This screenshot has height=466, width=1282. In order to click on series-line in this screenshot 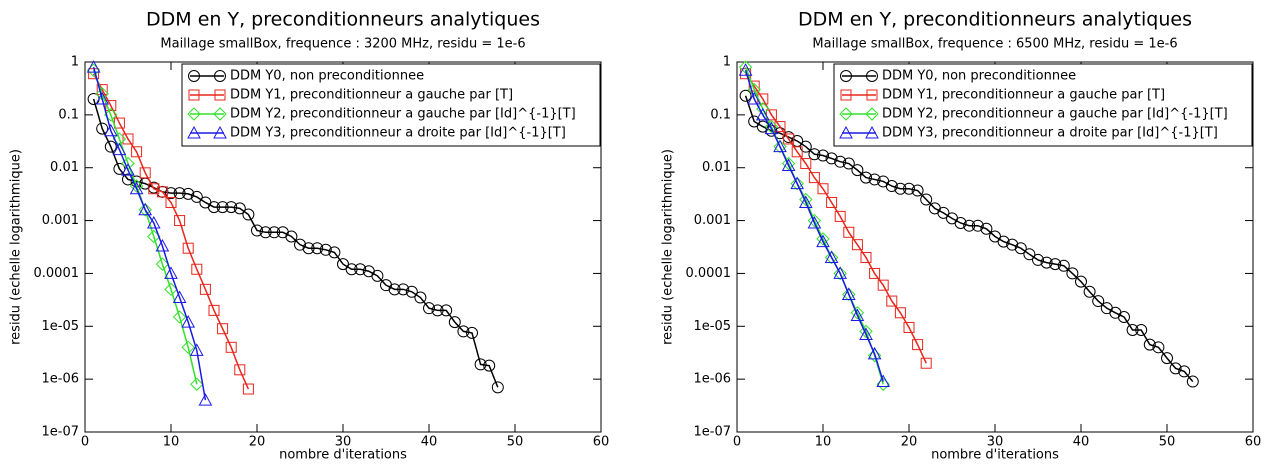, I will do `click(814, 225)`.